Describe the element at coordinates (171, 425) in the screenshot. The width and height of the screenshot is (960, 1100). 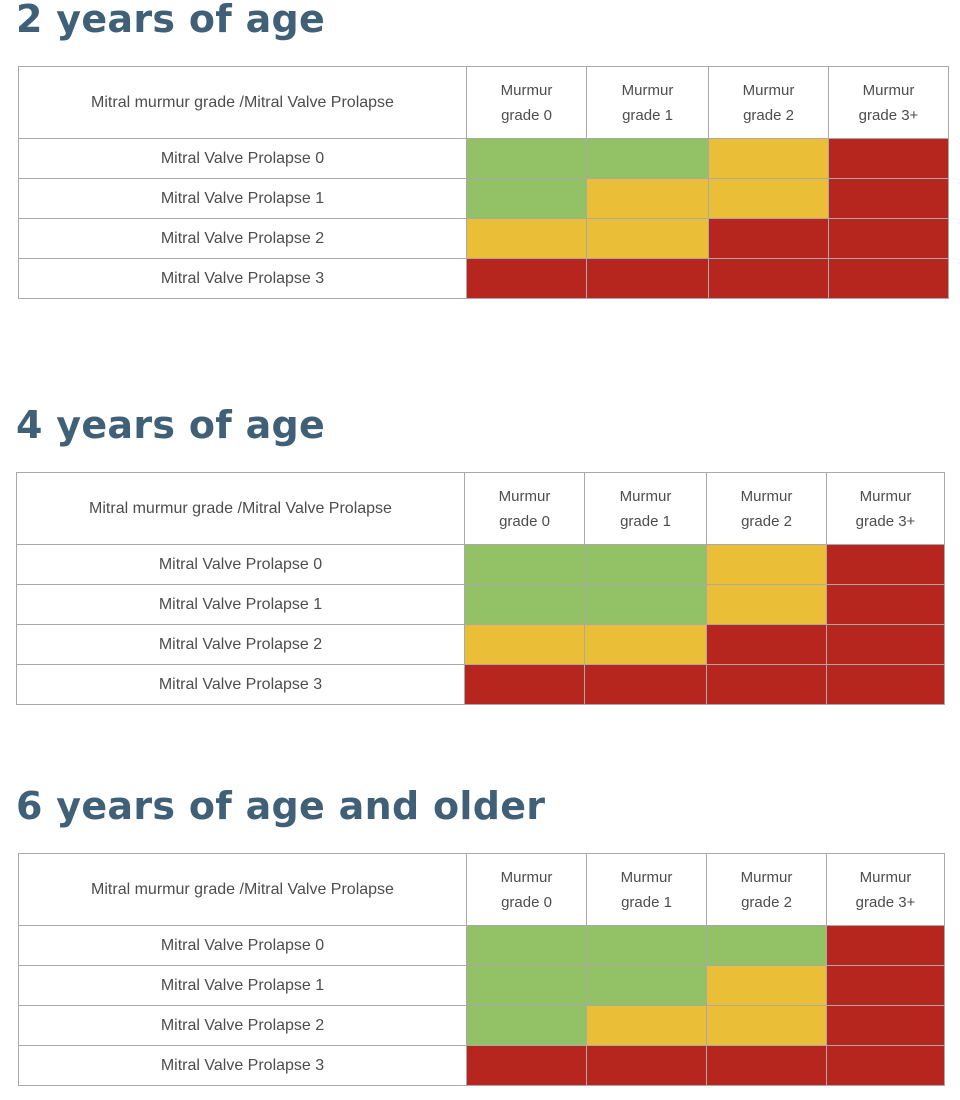
I see `section-title: 4 years of age` at that location.